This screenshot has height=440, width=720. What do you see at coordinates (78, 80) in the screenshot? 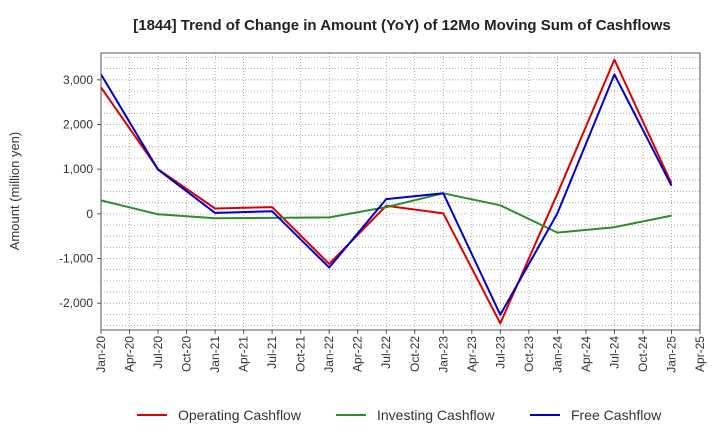
I see `y-tick-label: 3,000` at bounding box center [78, 80].